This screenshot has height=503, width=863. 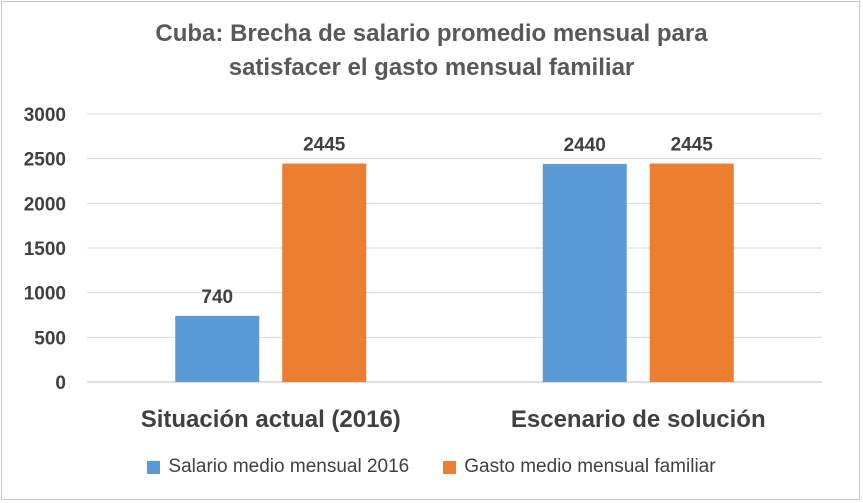 I want to click on category-label: Situación actual (2016), so click(x=271, y=419).